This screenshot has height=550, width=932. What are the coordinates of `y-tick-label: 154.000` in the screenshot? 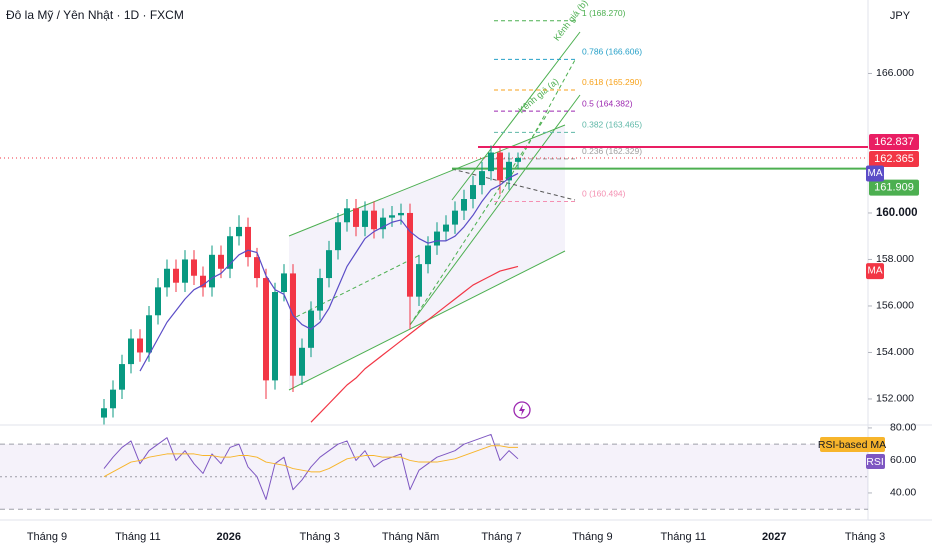 It's located at (895, 352).